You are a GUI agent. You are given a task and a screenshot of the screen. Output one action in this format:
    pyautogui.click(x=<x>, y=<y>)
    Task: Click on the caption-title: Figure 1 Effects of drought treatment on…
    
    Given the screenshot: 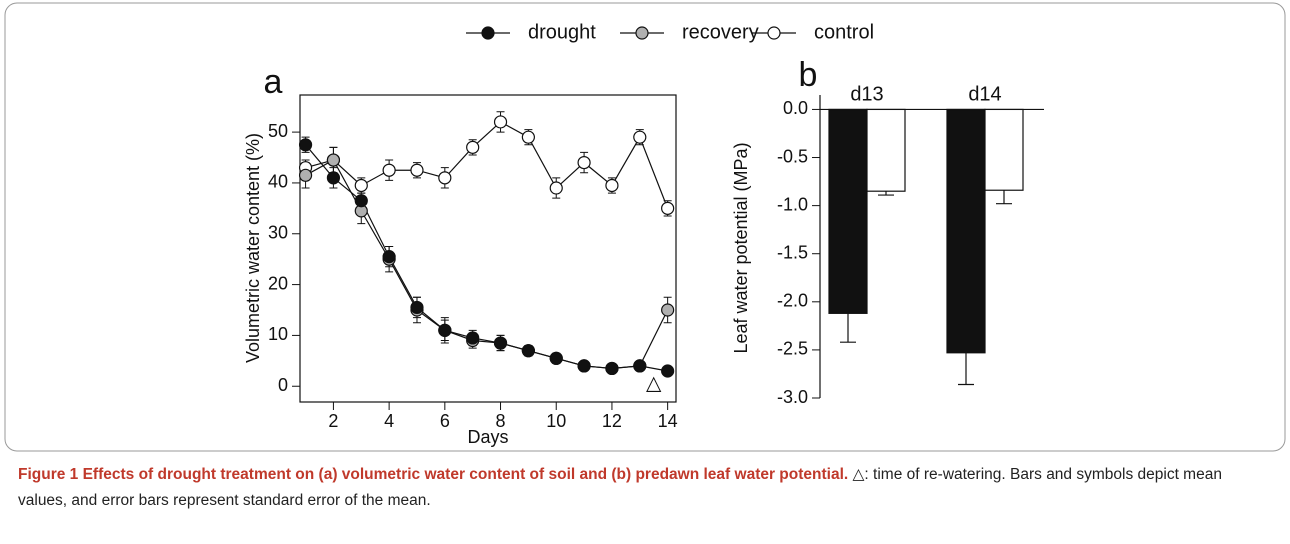 What is the action you would take?
    pyautogui.click(x=433, y=474)
    